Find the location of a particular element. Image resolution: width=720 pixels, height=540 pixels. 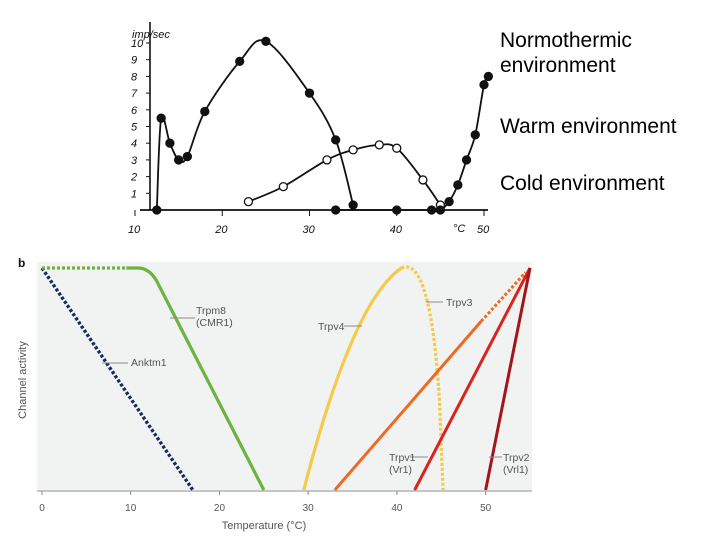

panel-a-y-tick-label: 10 is located at coordinates (137, 44).